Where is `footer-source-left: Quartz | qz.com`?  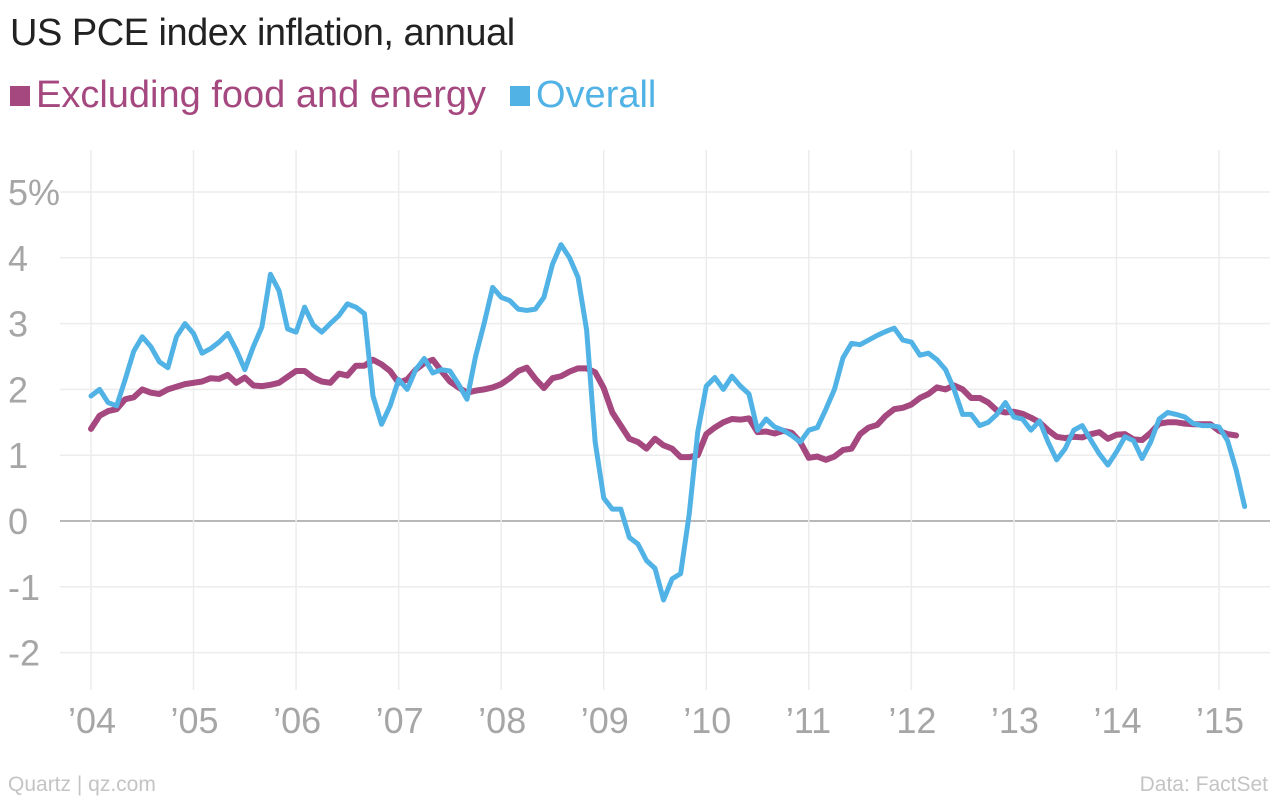
footer-source-left: Quartz | qz.com is located at coordinates (82, 784).